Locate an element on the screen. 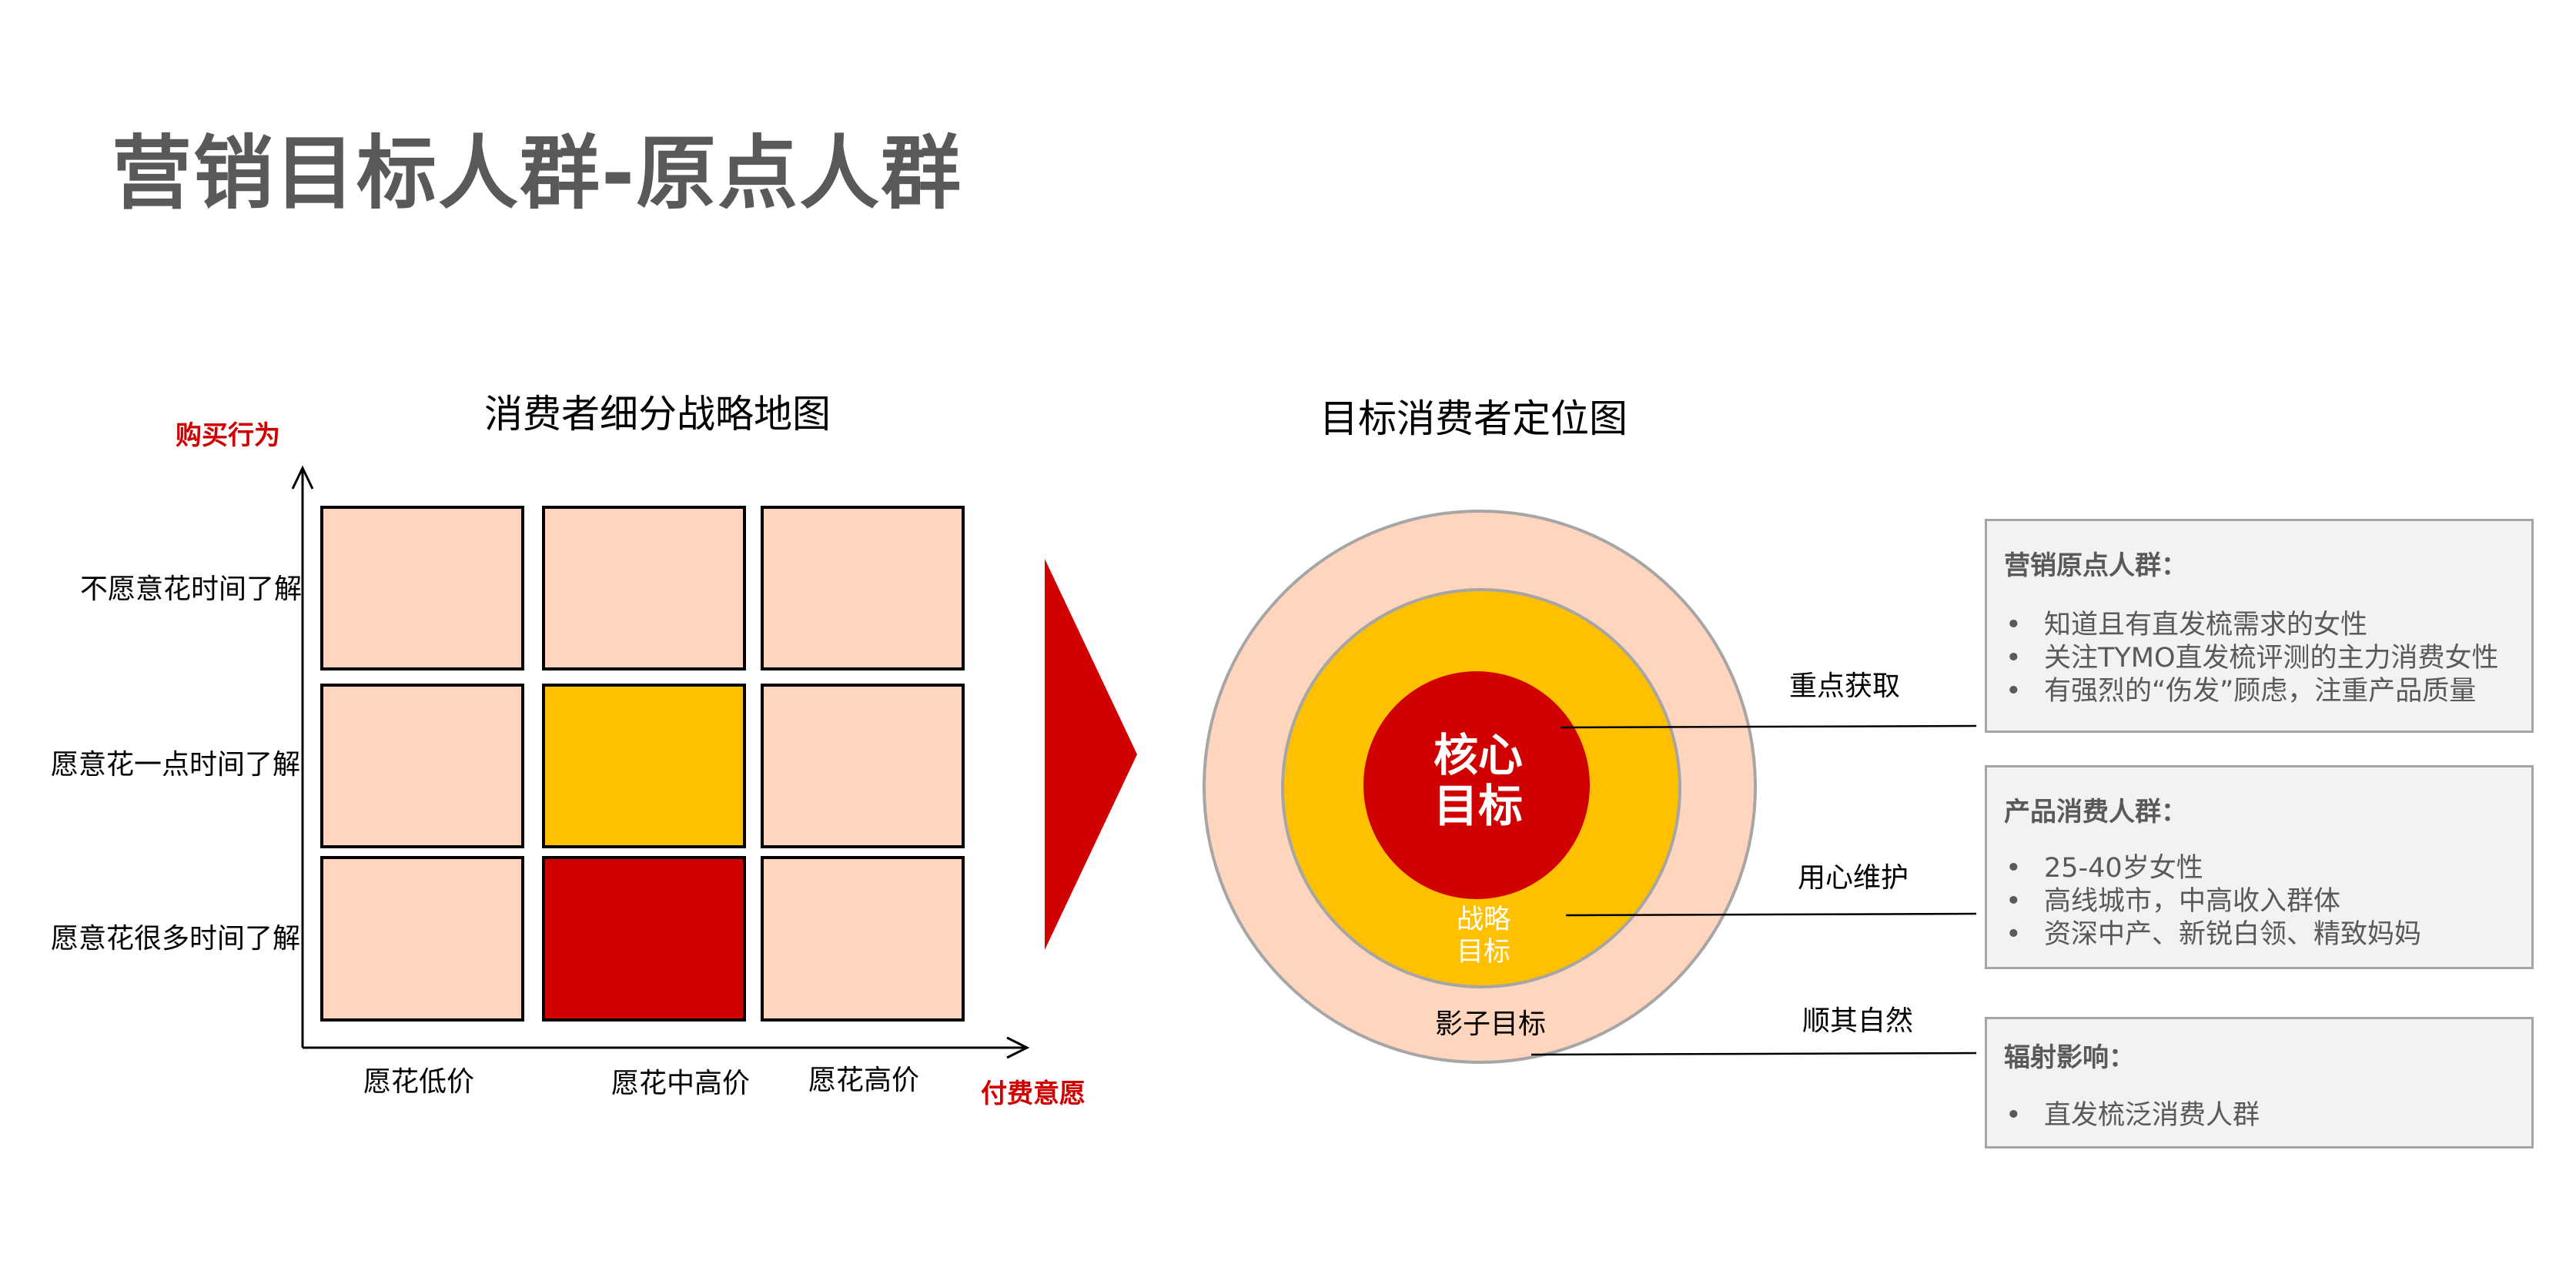 The height and width of the screenshot is (1284, 2576). leader-lines is located at coordinates (1754, 890).